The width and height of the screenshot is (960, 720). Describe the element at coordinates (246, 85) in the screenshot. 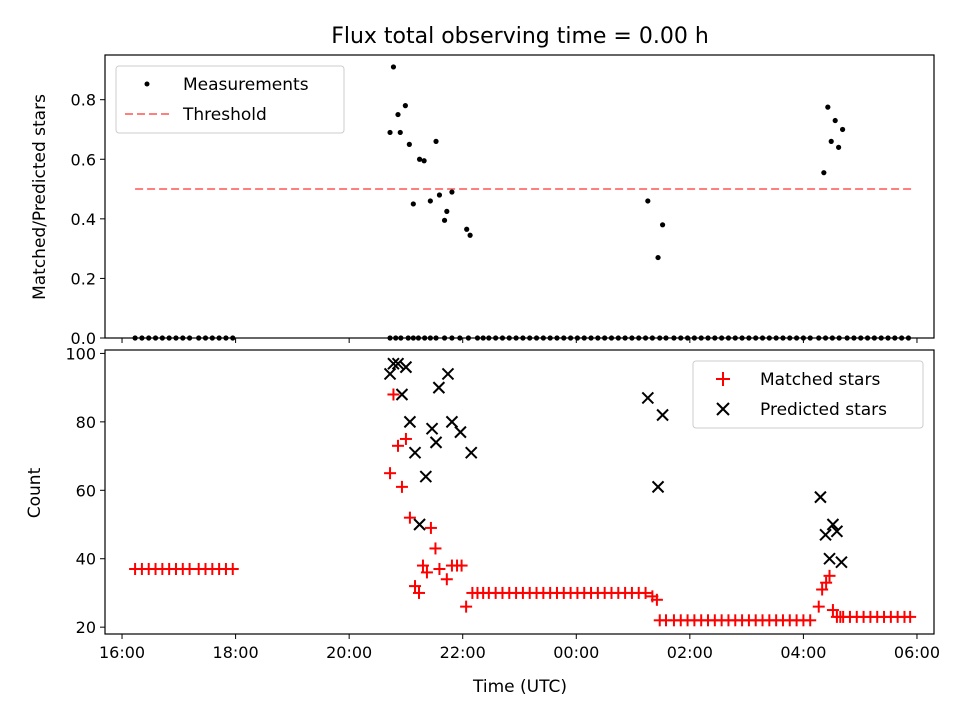

I see `legend-measurements-label: Measurements` at that location.